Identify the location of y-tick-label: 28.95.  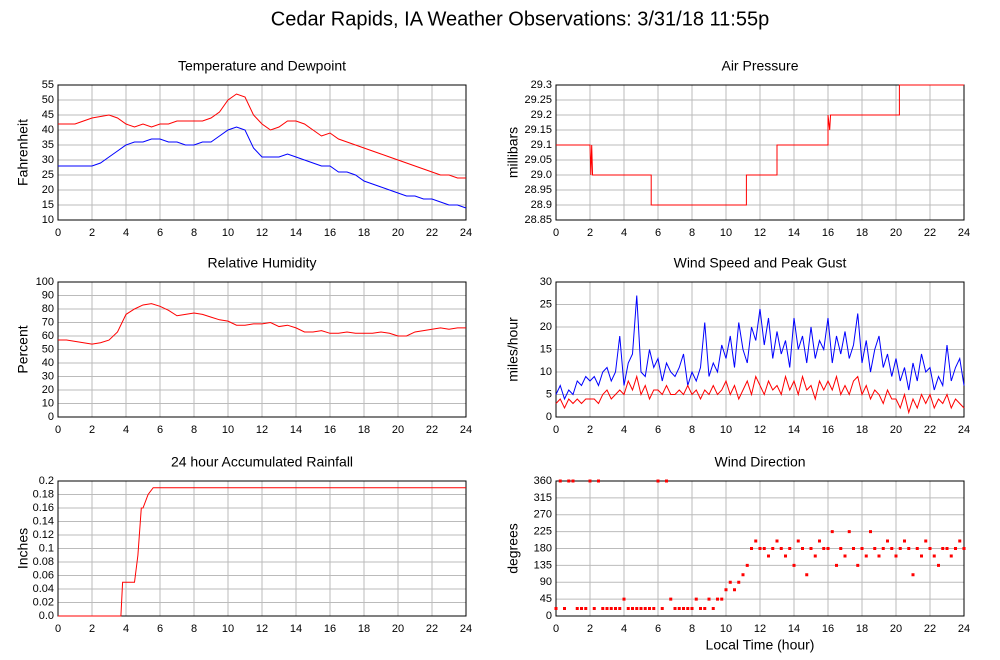
(538, 190).